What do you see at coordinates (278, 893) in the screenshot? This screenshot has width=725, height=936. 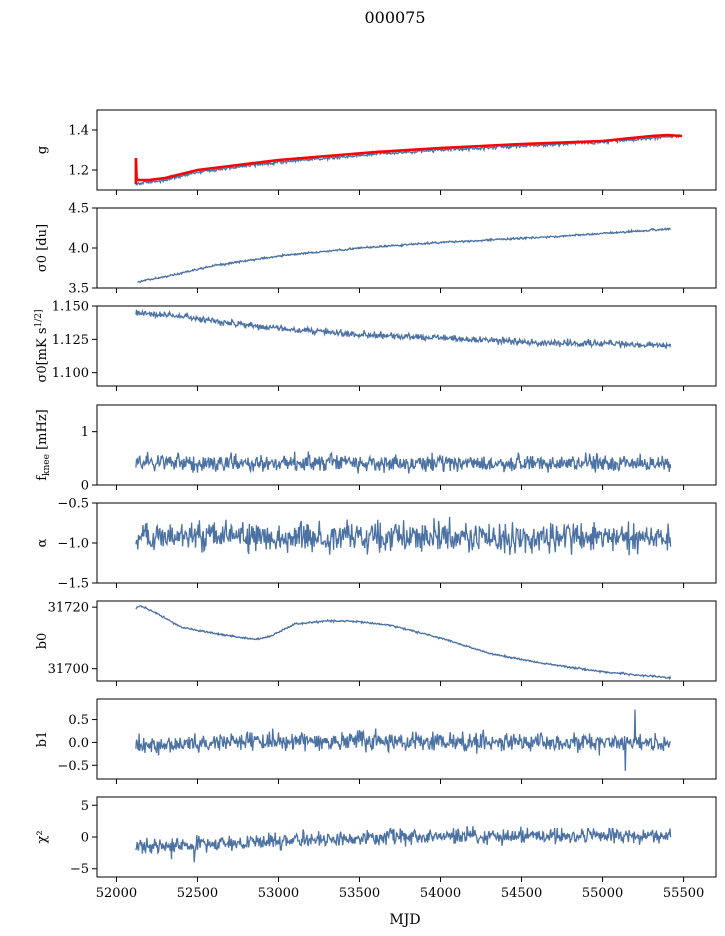 I see `x-tick-label: 53000` at bounding box center [278, 893].